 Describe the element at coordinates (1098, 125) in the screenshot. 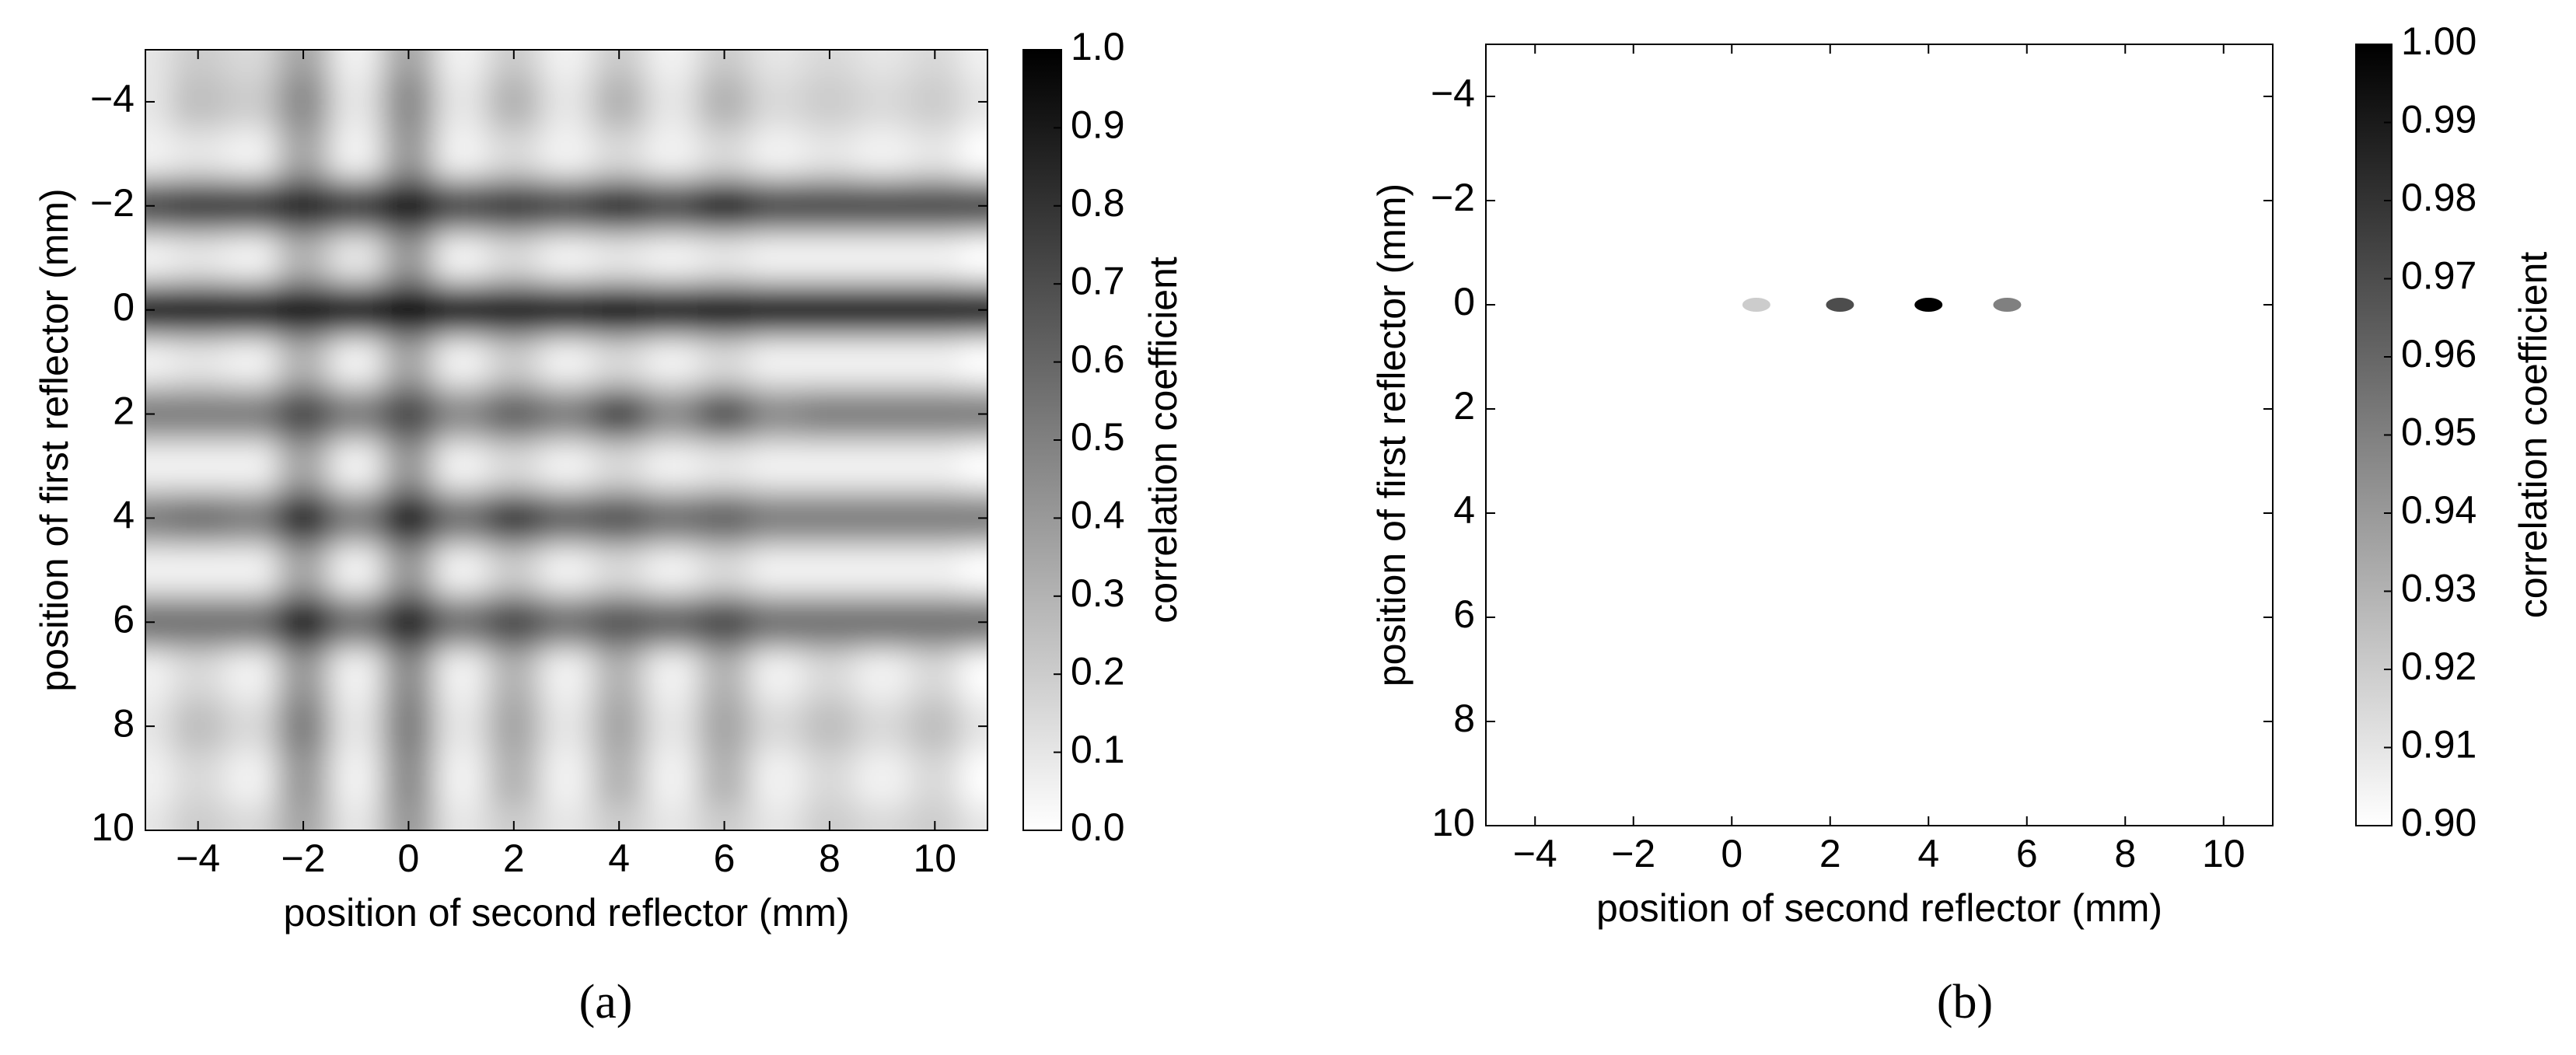

I see `colorbar-tick-label: 0.9` at that location.